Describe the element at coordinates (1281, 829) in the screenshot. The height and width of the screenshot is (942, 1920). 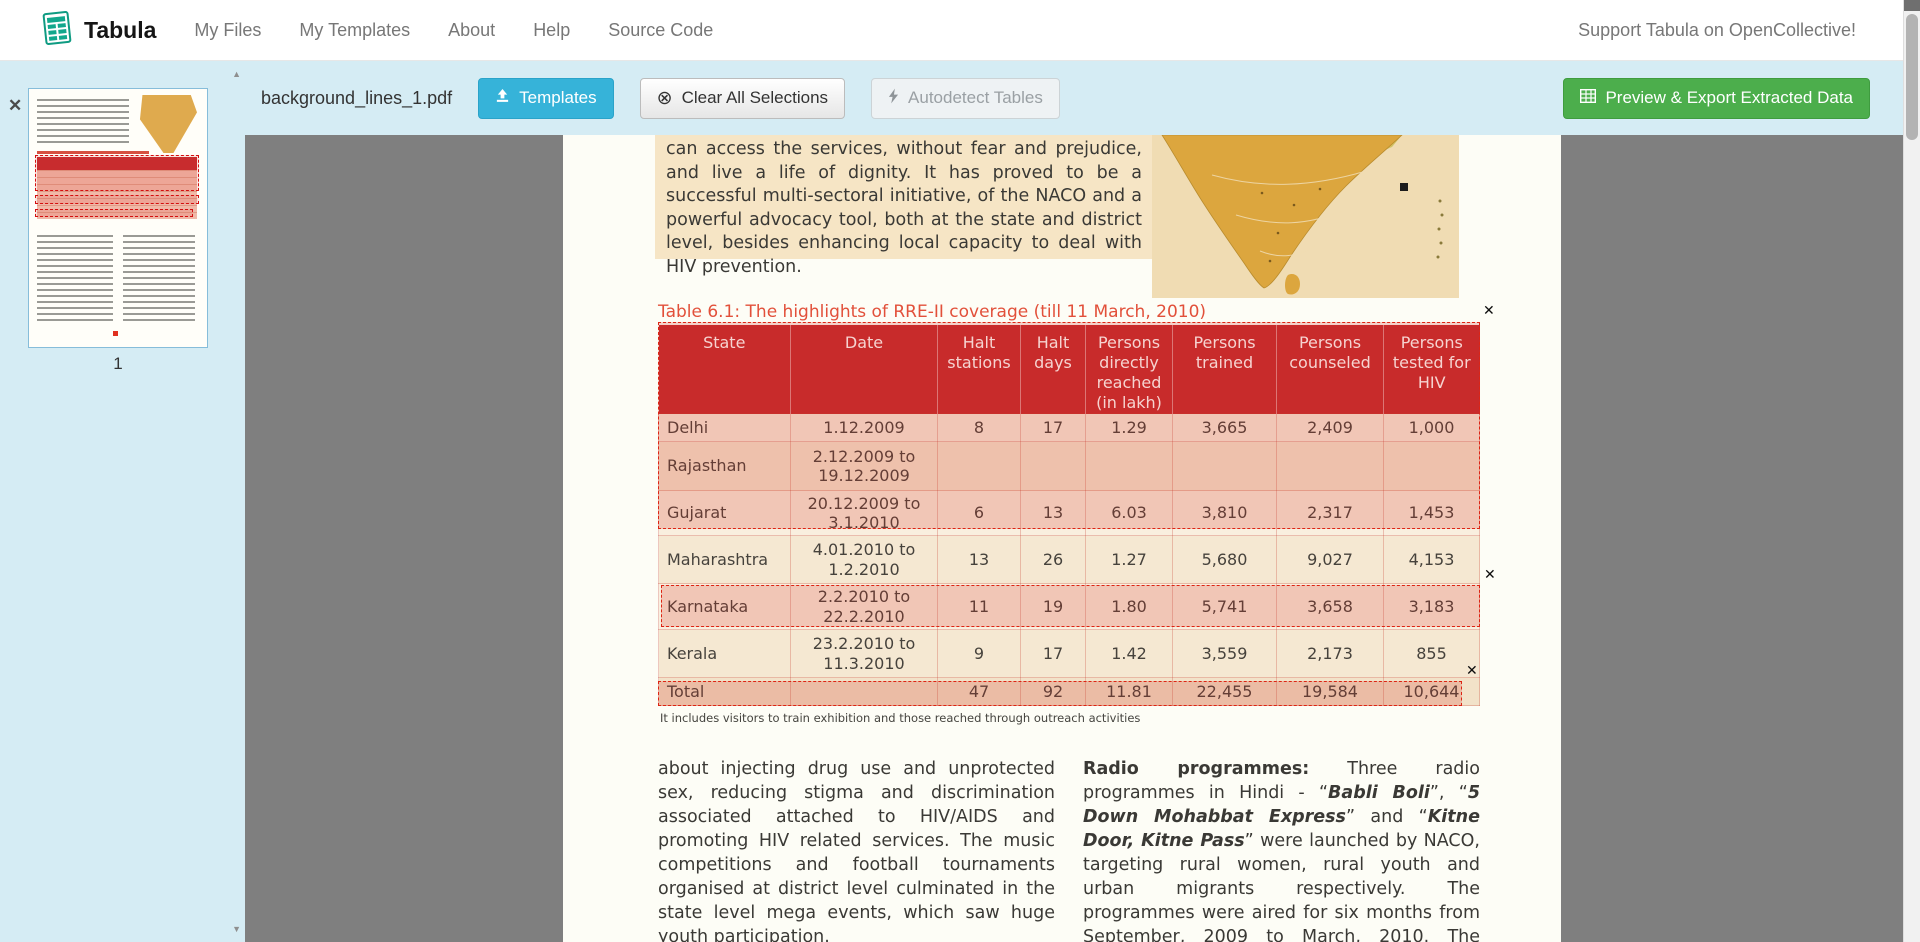
I see `radio-title: Kitne Door, Kitne Pass` at that location.